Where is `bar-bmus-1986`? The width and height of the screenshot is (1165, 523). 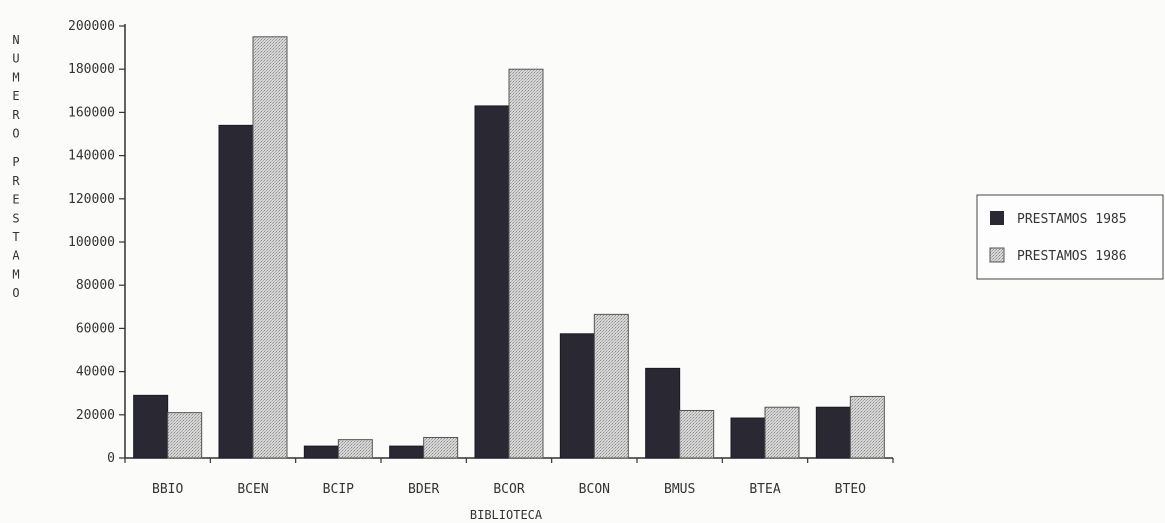 bar-bmus-1986 is located at coordinates (697, 434).